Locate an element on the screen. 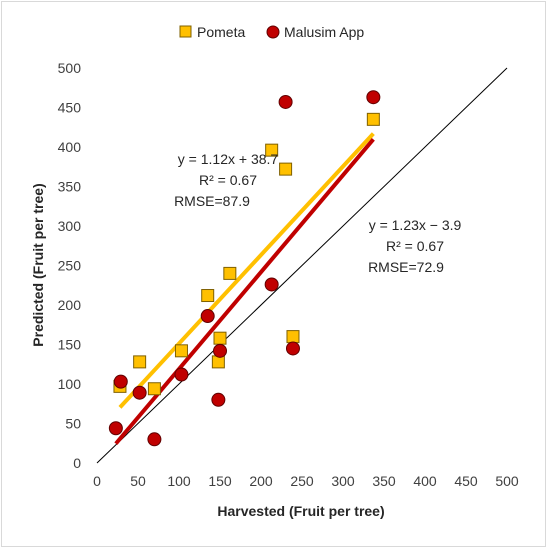 Image resolution: width=549 pixels, height=550 pixels. legend: Pometa Malusim App is located at coordinates (271, 32).